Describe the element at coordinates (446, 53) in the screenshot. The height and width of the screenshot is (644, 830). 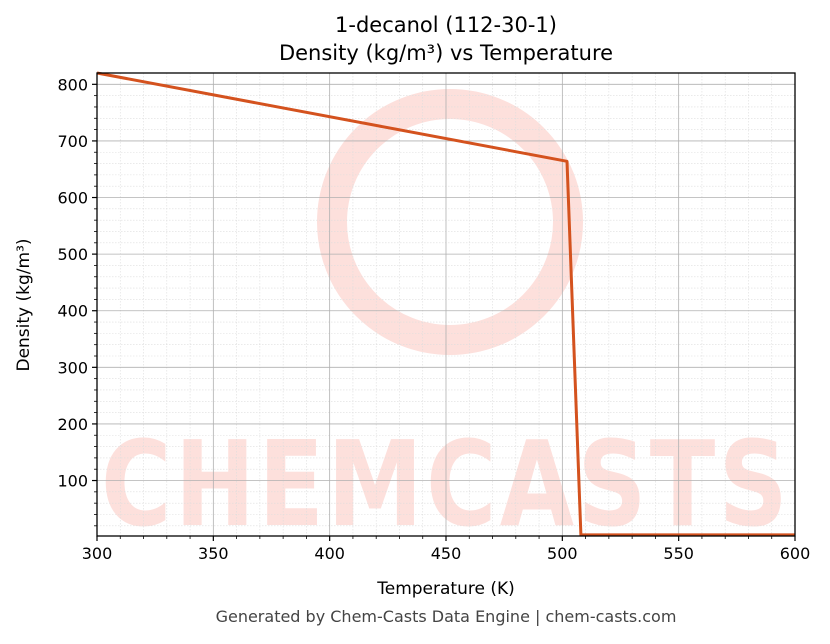
I see `chart-title-property: Density (kg/m³) vs Temperature` at that location.